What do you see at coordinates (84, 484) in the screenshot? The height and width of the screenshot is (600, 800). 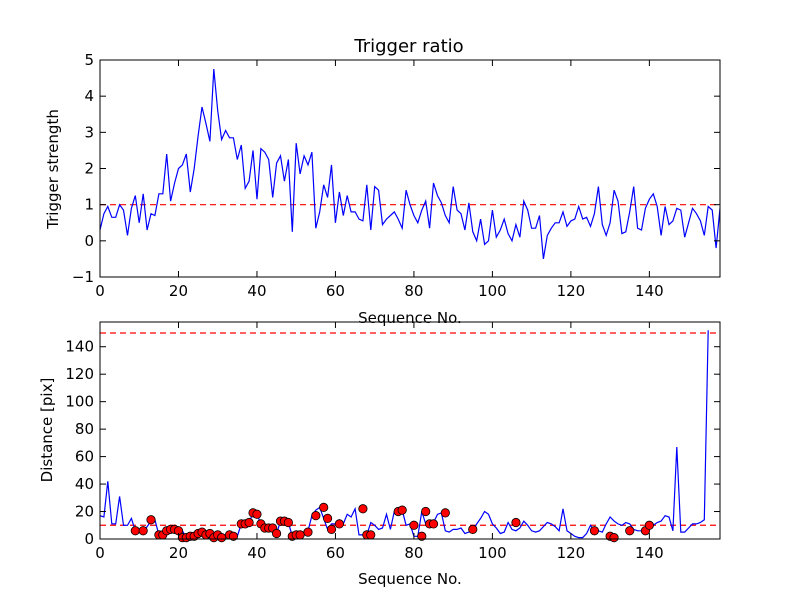 I see `chart2-y-tick-label: 40` at bounding box center [84, 484].